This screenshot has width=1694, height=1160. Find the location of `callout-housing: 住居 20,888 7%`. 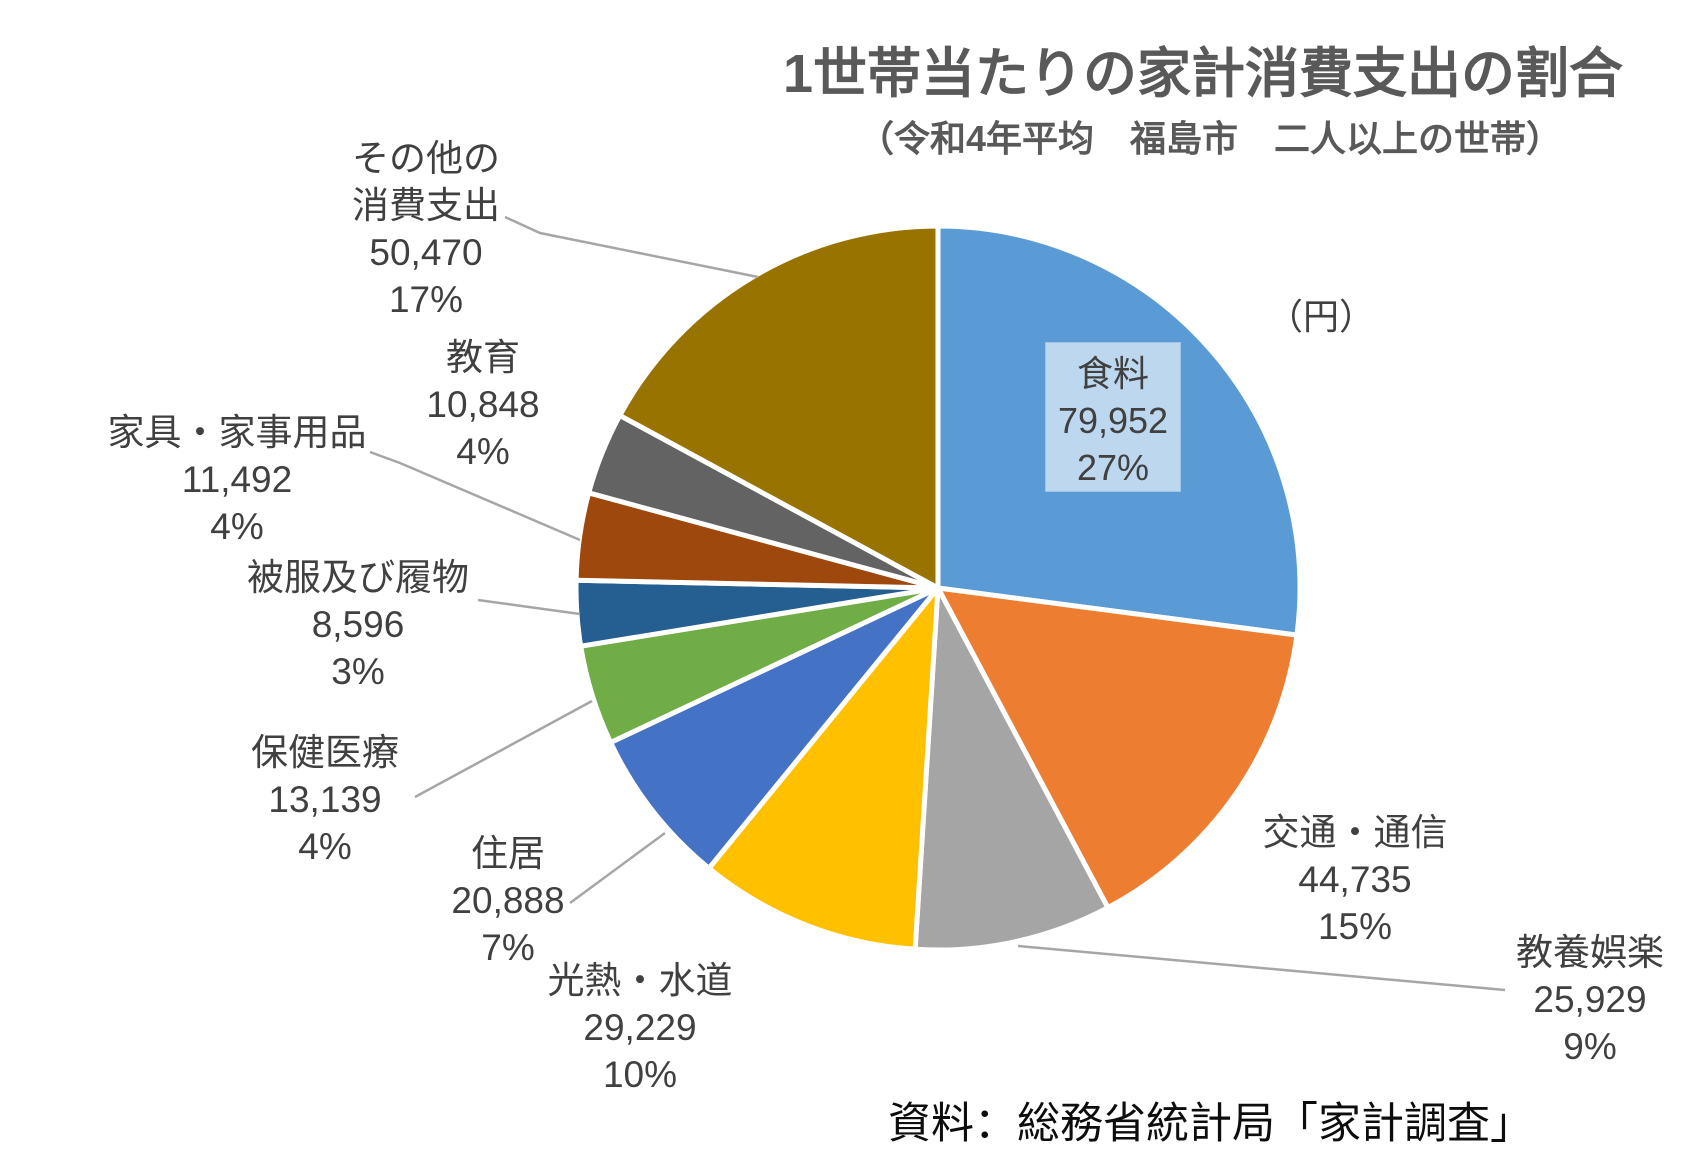

callout-housing: 住居 20,888 7% is located at coordinates (507, 900).